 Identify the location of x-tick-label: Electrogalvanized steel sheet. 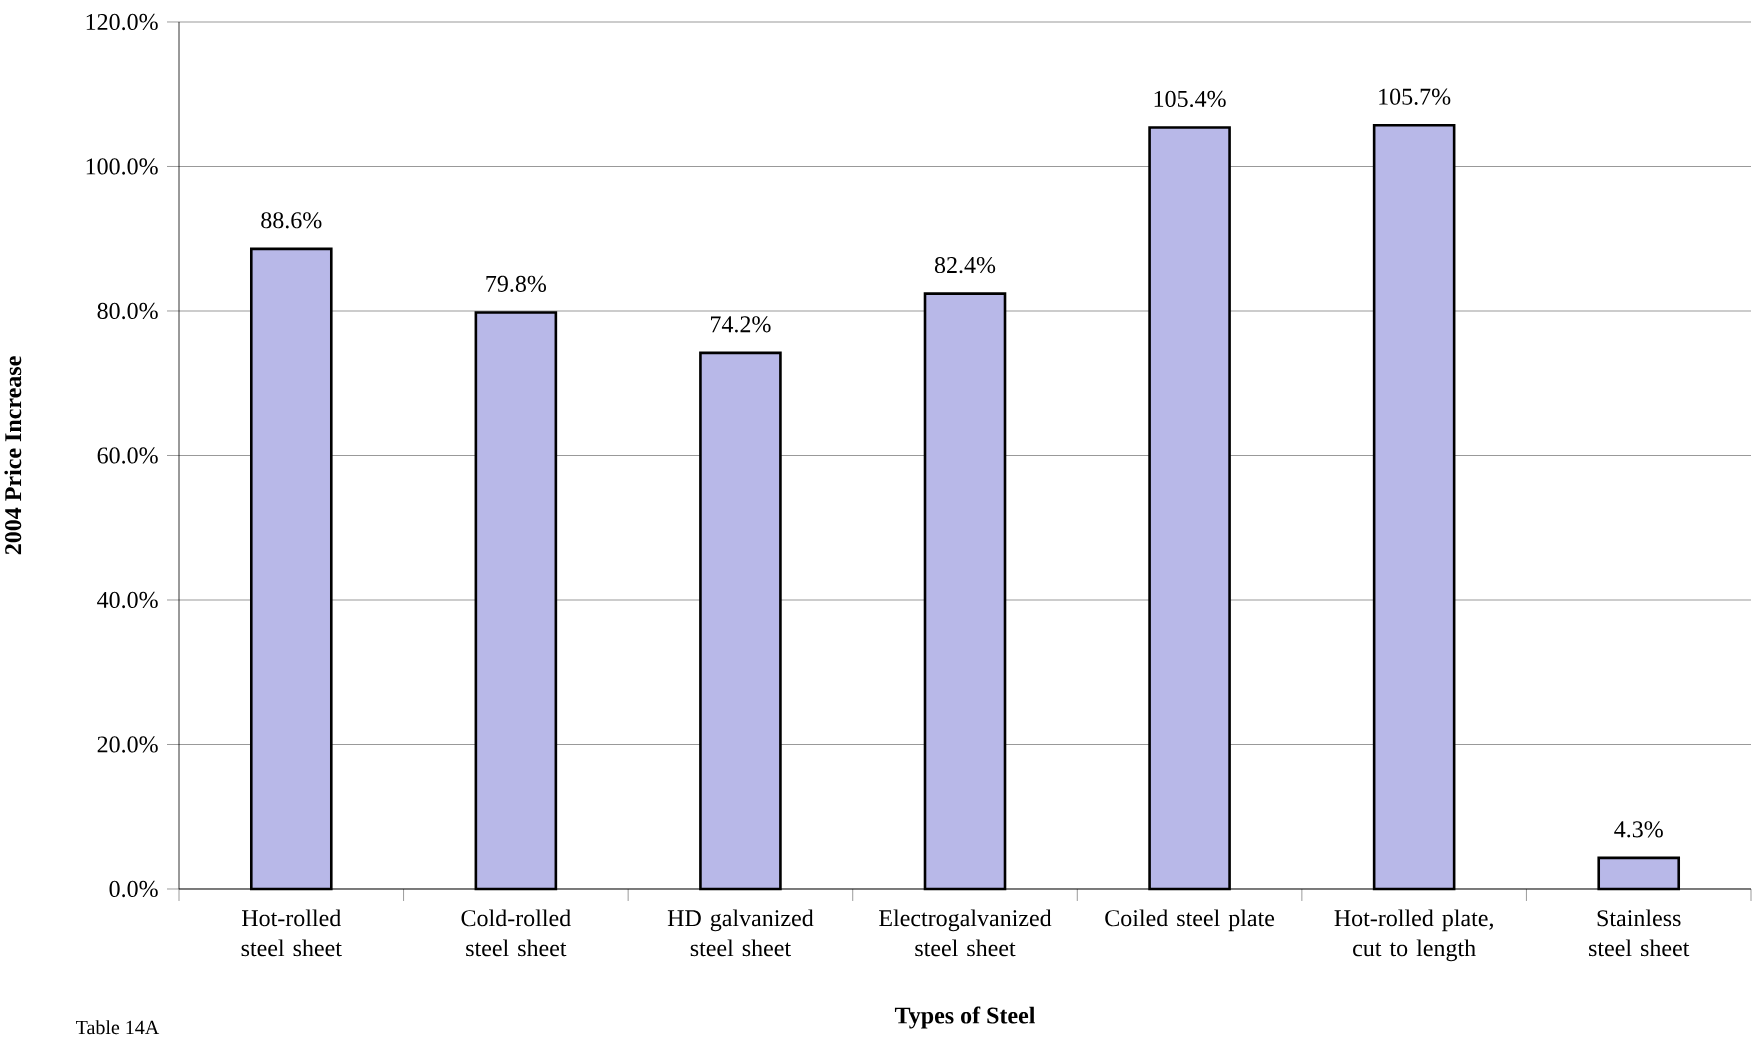
(965, 933).